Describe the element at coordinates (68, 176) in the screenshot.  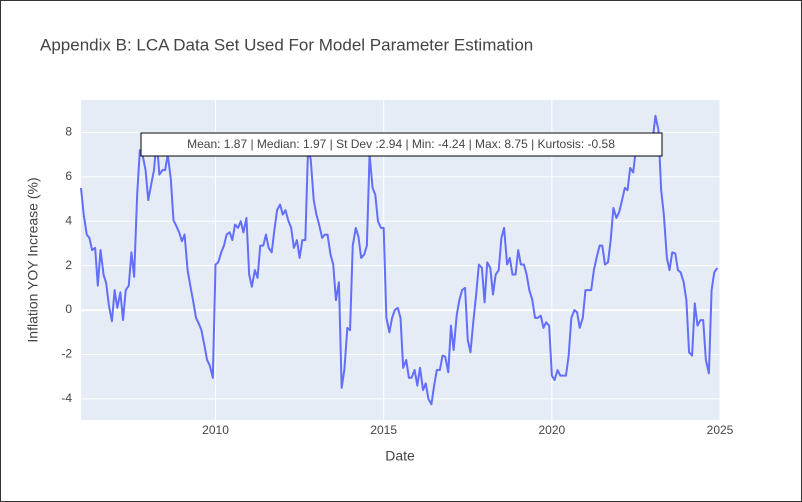
I see `y-tick-label: 6` at that location.